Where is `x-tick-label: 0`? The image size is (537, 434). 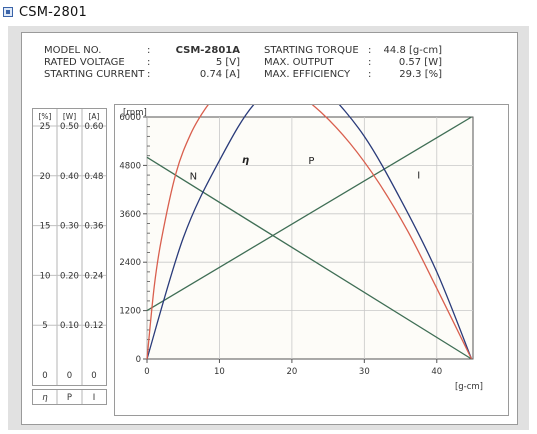
x-tick-label: 0 is located at coordinates (146, 372).